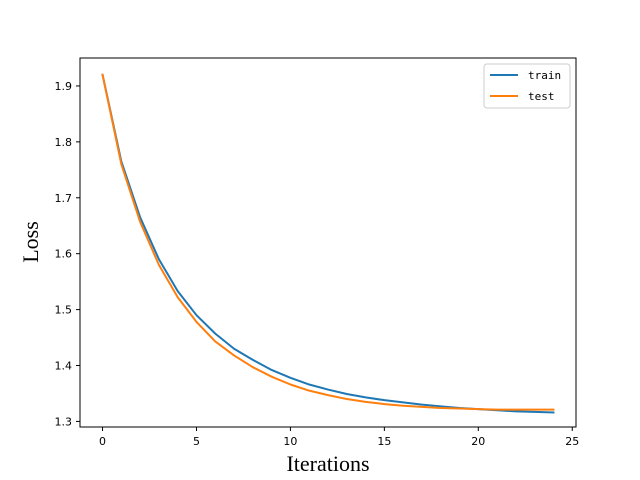 The image size is (640, 480). Describe the element at coordinates (527, 86) in the screenshot. I see `legend: train test` at that location.